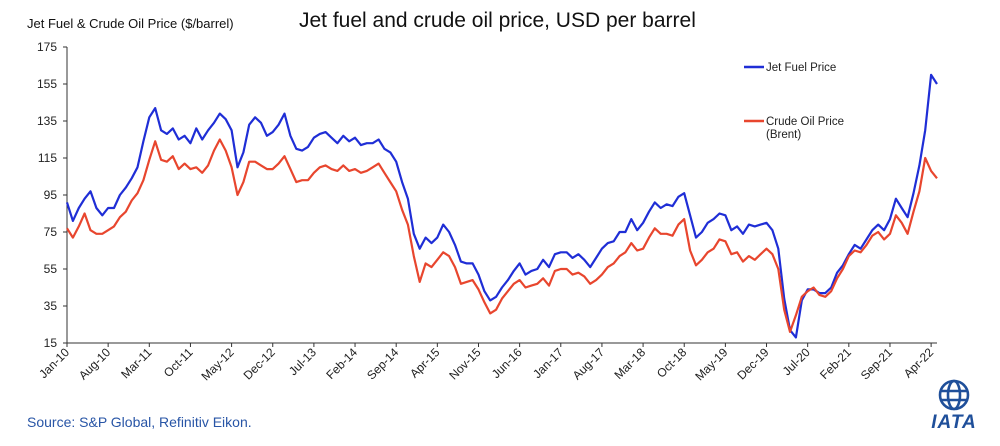 The width and height of the screenshot is (1000, 446). What do you see at coordinates (835, 363) in the screenshot?
I see `x-tick-label: Feb-21` at bounding box center [835, 363].